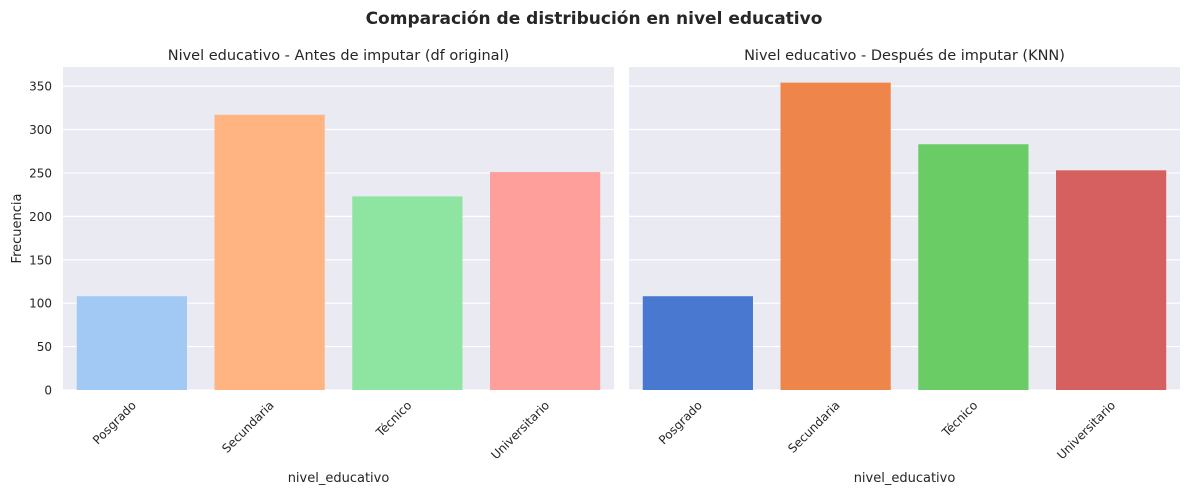 The height and width of the screenshot is (499, 1189). Describe the element at coordinates (40, 87) in the screenshot. I see `y-tick-label: 350` at that location.